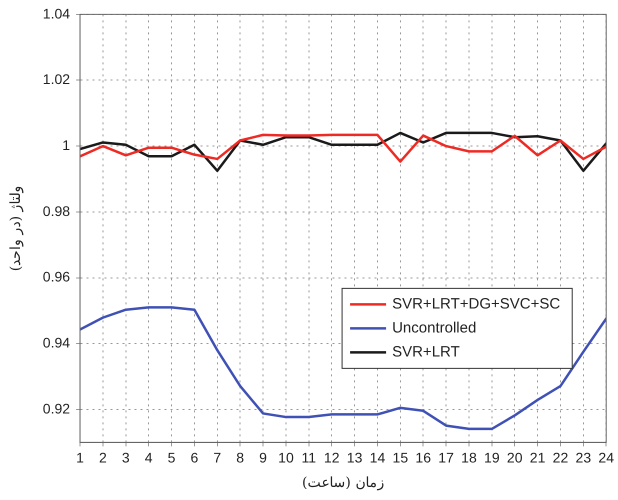 The width and height of the screenshot is (618, 500). I want to click on x-tick-label: 1, so click(80, 458).